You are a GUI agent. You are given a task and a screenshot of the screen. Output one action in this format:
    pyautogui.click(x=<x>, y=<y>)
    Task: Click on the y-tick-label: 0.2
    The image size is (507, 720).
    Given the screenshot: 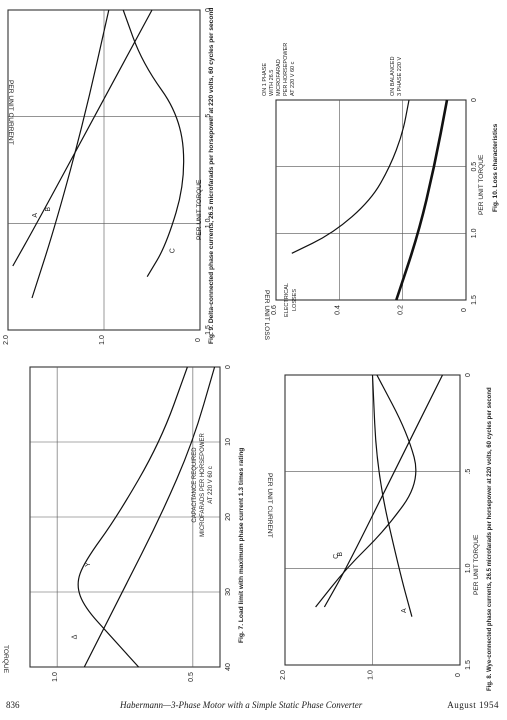 What is the action you would take?
    pyautogui.click(x=401, y=310)
    